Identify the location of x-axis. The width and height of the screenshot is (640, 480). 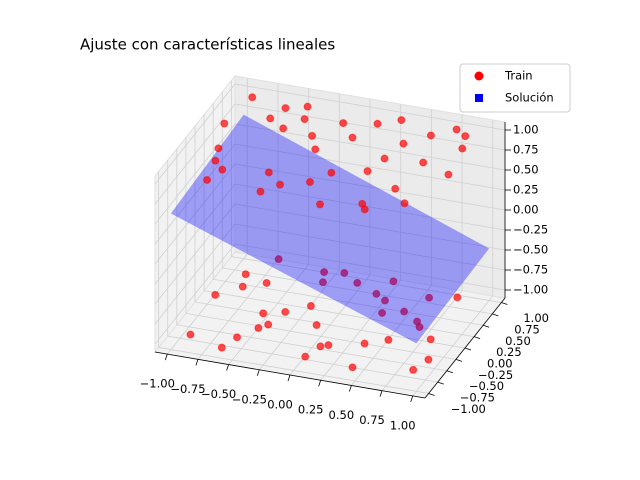
(290, 375).